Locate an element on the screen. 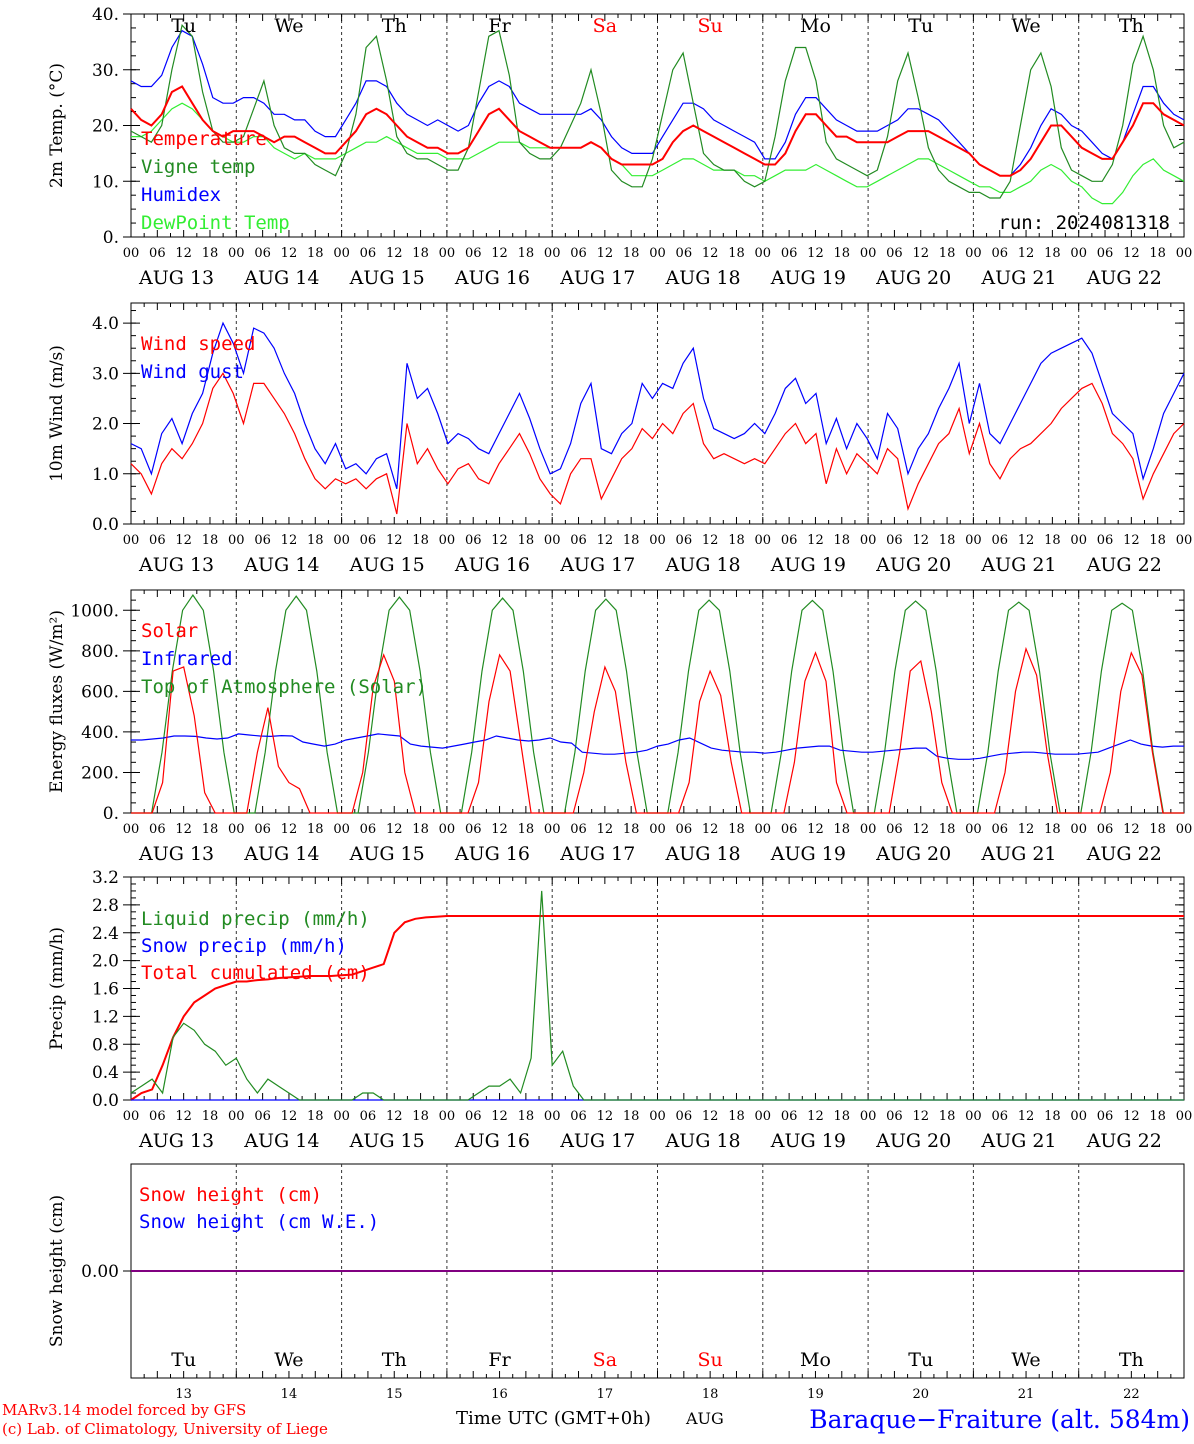  day-number-label: 15 is located at coordinates (394, 1394).